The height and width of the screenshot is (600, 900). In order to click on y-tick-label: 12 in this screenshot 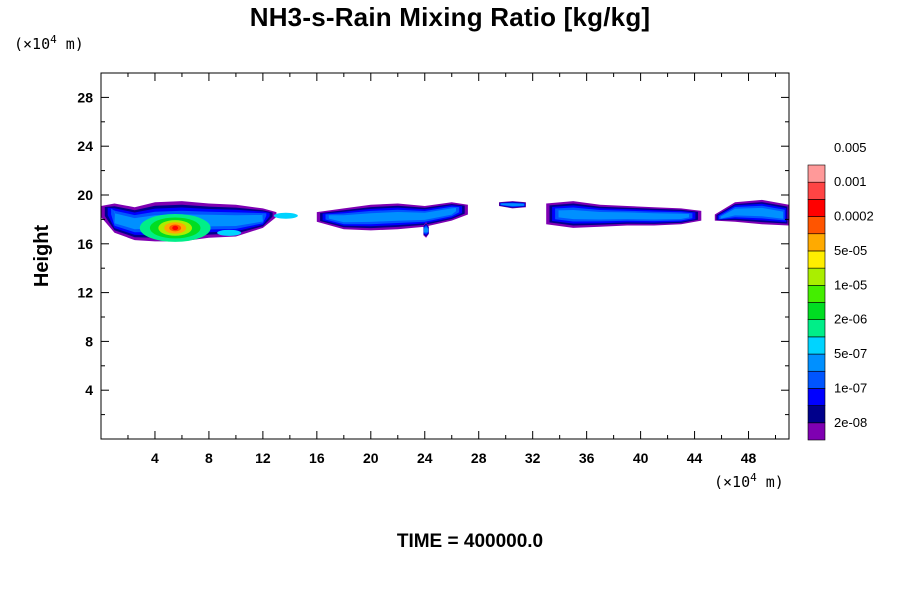, I will do `click(85, 293)`.